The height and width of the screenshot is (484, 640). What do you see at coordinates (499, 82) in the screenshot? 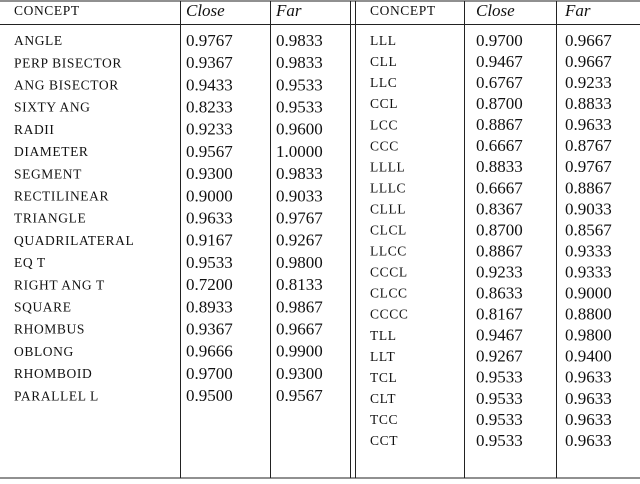
I see `score-cell: 0.6767` at bounding box center [499, 82].